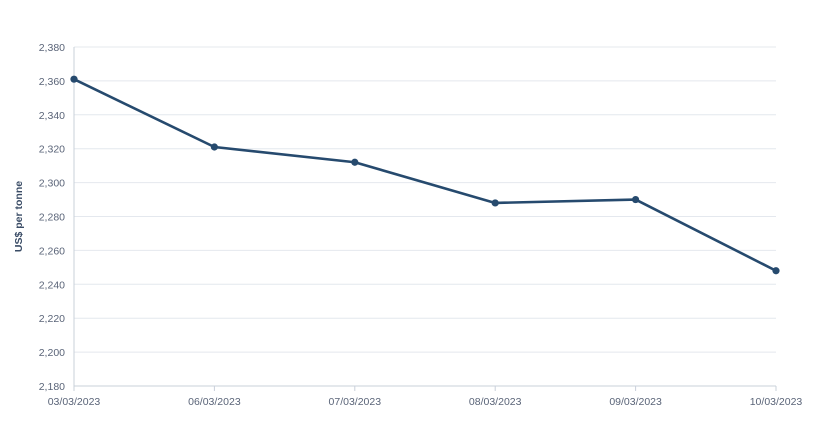 The width and height of the screenshot is (814, 436). Describe the element at coordinates (635, 402) in the screenshot. I see `x-tick-label: 09/03/2023` at that location.